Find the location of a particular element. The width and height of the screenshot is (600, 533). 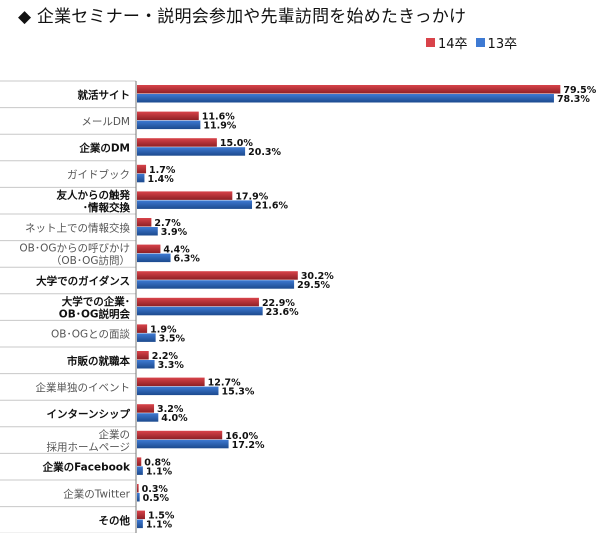

category-label: OB･OG説明会 is located at coordinates (95, 313).